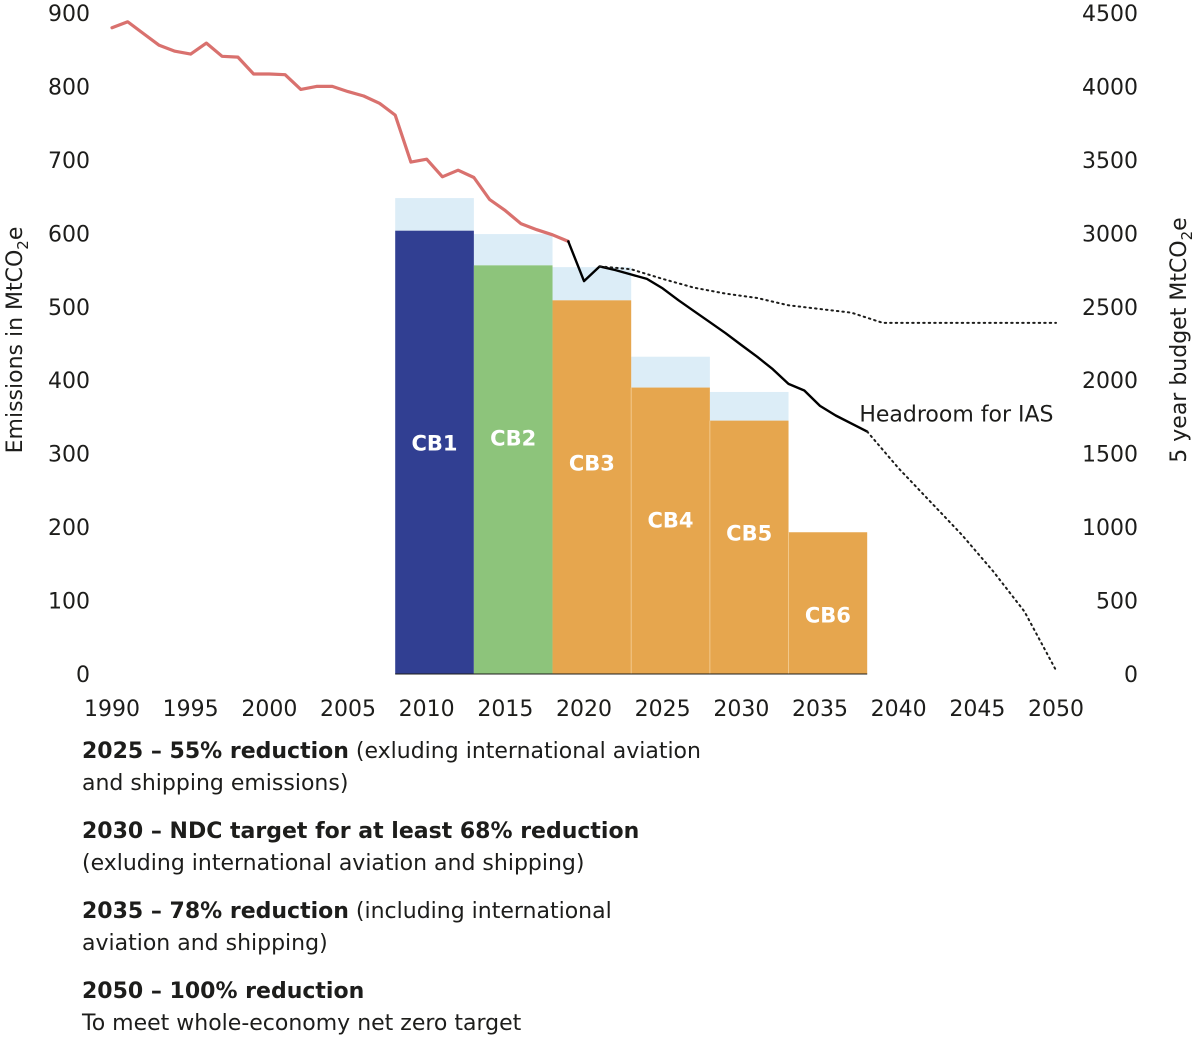 This screenshot has height=1056, width=1200. Describe the element at coordinates (1131, 675) in the screenshot. I see `right-tick-0: 0` at that location.